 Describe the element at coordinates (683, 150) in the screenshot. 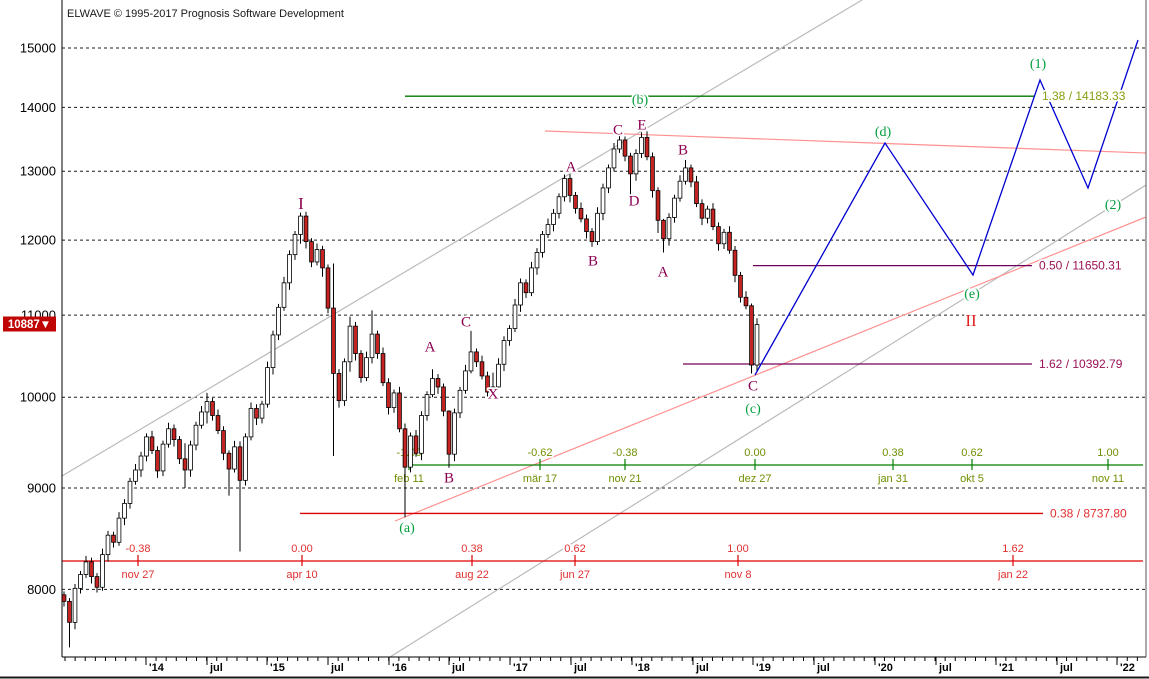

I see `wave-label-B: B` at that location.